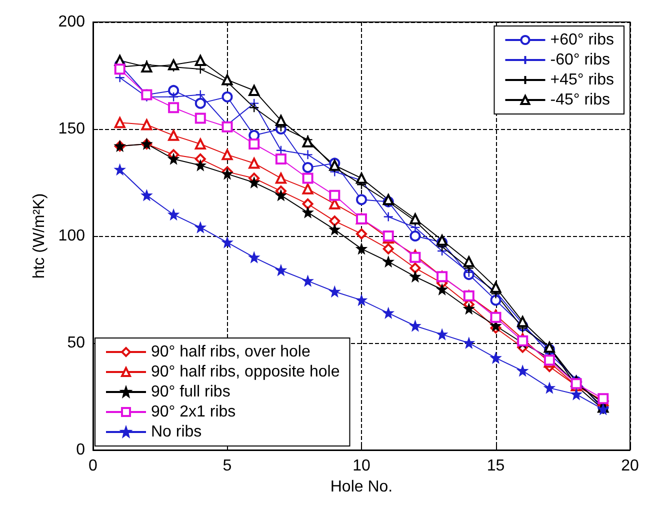 This screenshot has width=656, height=506. Describe the element at coordinates (72, 22) in the screenshot. I see `y-tick-label: 200` at that location.